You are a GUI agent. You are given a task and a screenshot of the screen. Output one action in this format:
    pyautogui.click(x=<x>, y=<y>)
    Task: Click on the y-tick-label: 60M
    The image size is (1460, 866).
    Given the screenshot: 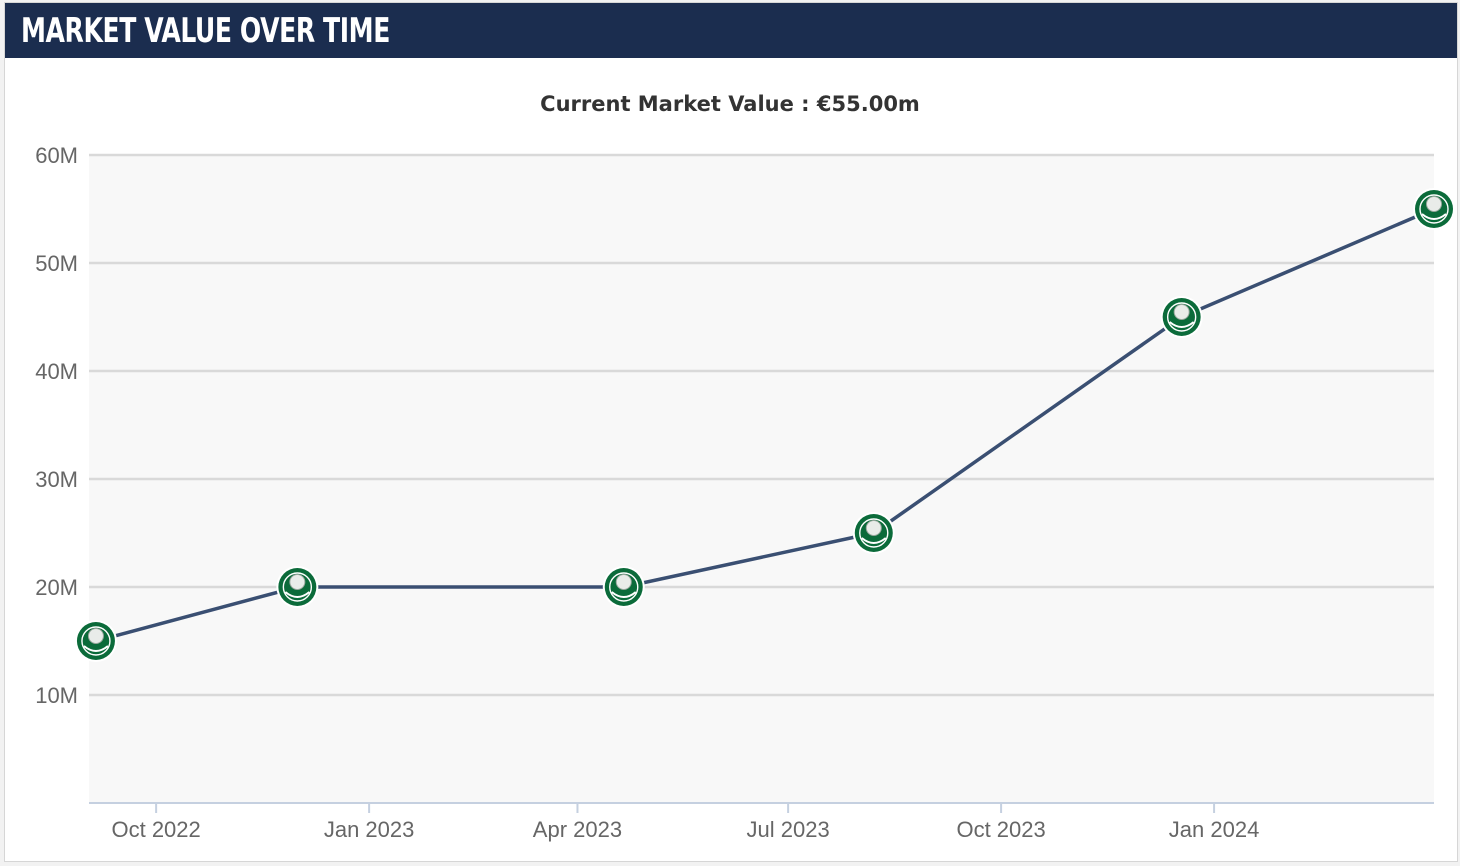 What is the action you would take?
    pyautogui.click(x=56, y=155)
    